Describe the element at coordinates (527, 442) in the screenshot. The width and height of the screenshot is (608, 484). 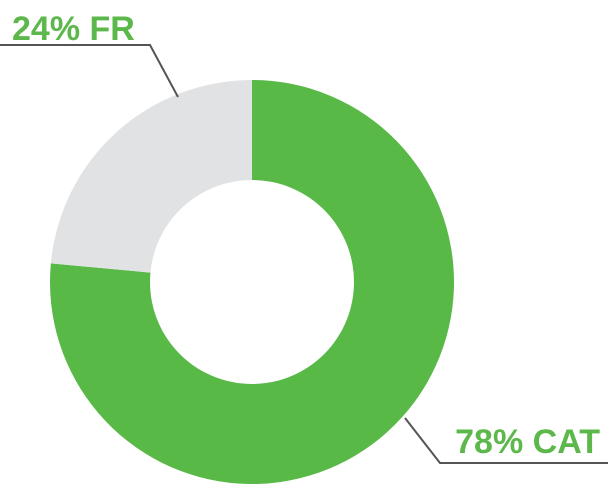
I see `data-label: 78% CAT` at that location.